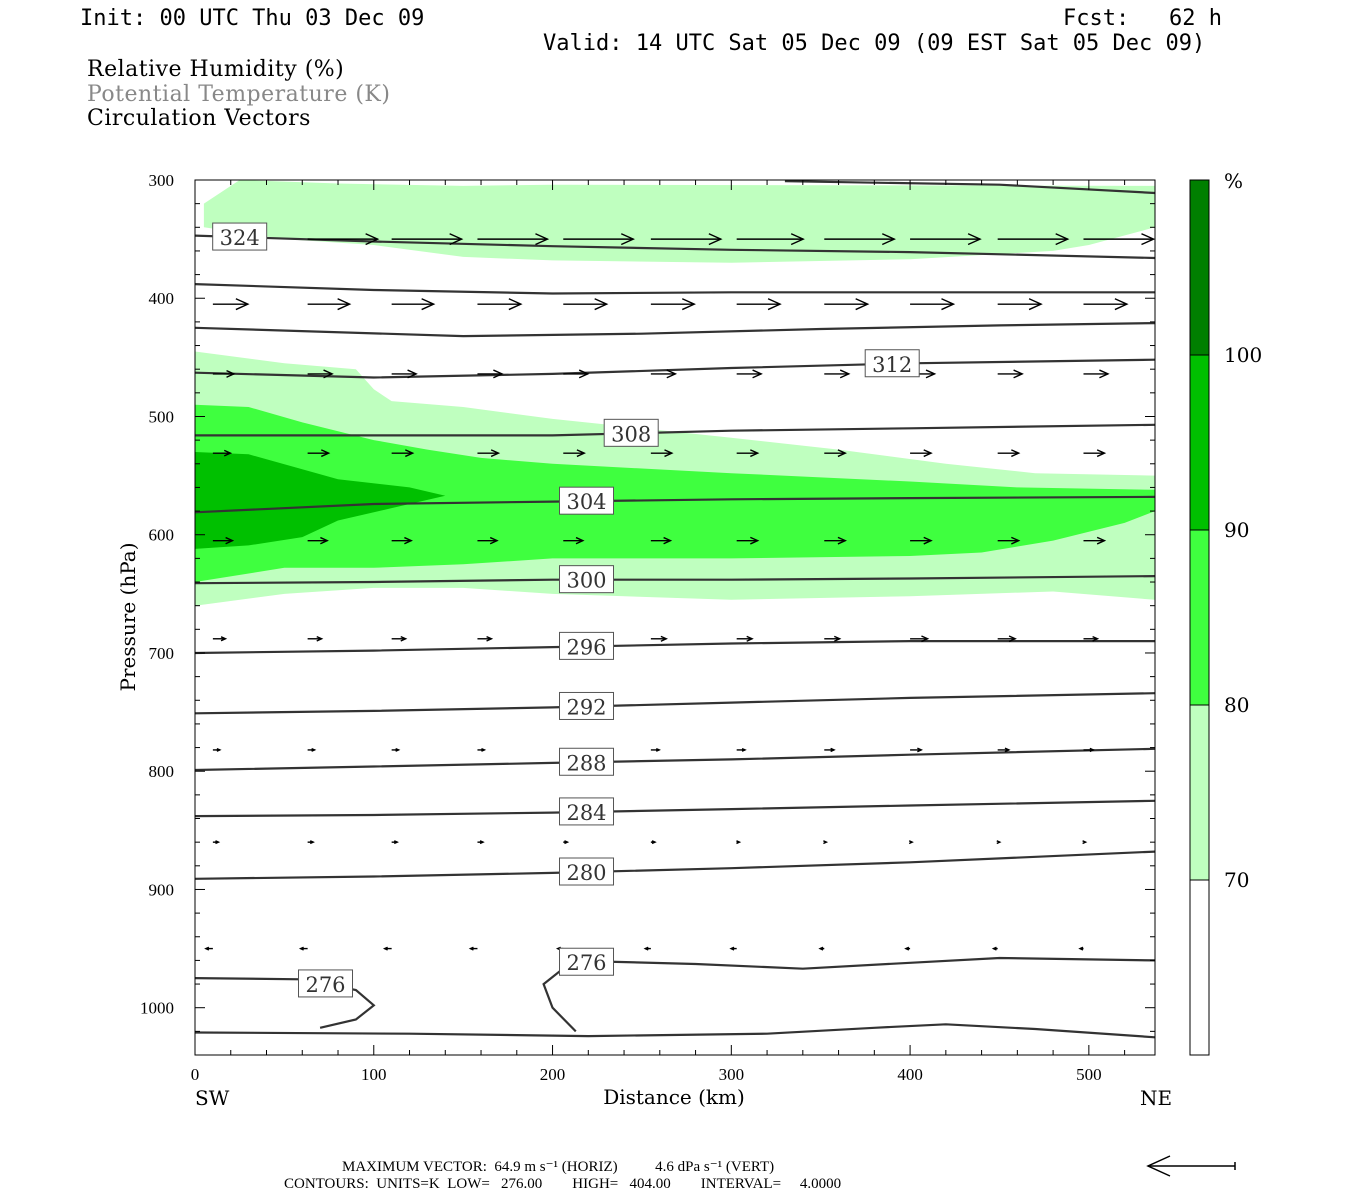 Image resolution: width=1350 pixels, height=1200 pixels. I want to click on y-tick-label: 400, so click(162, 298).